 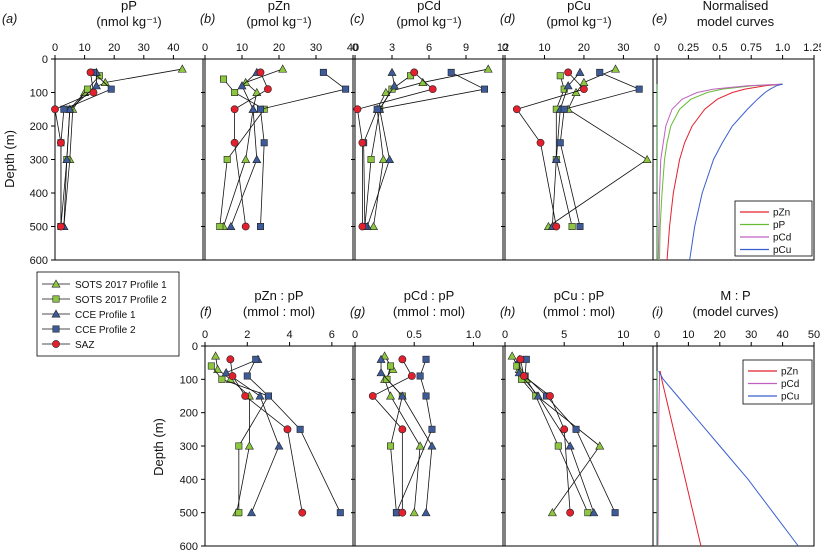 What do you see at coordinates (721, 172) in the screenshot?
I see `panel-e-curve-pP` at bounding box center [721, 172].